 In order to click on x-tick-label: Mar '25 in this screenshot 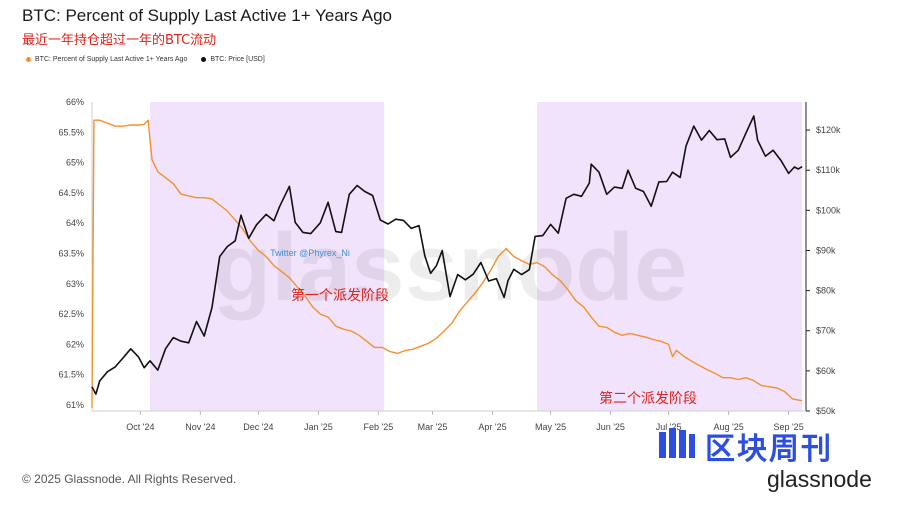, I will do `click(433, 427)`.